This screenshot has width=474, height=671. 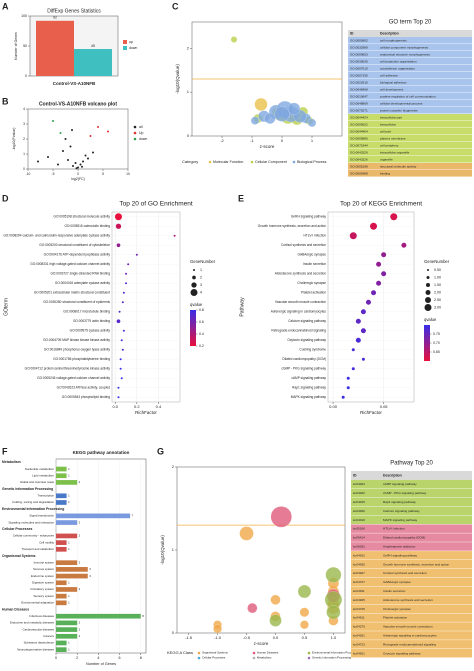 What do you see at coordinates (385, 173) in the screenshot?
I see `table-cell: binding` at bounding box center [385, 173].